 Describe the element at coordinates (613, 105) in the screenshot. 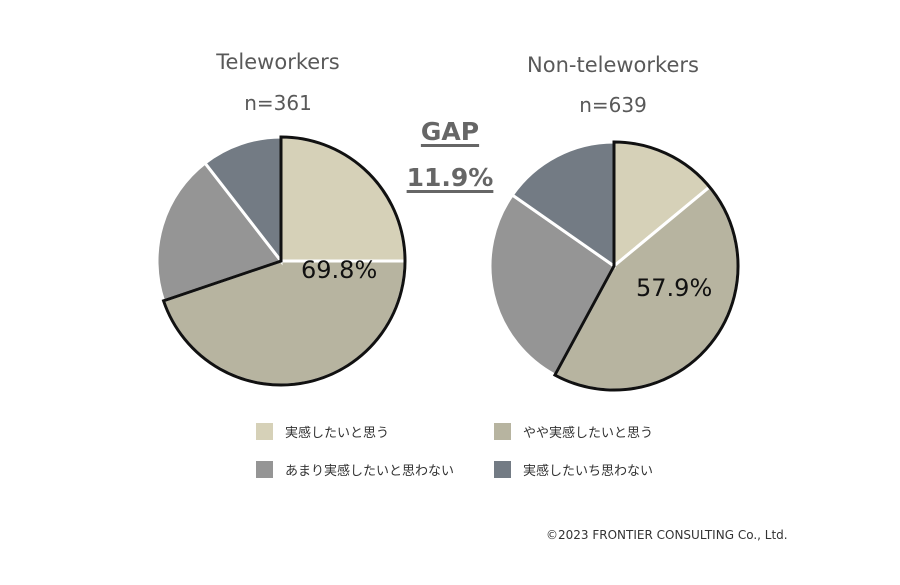

I see `pie-subtitle-non-teleworkers: n=639` at that location.